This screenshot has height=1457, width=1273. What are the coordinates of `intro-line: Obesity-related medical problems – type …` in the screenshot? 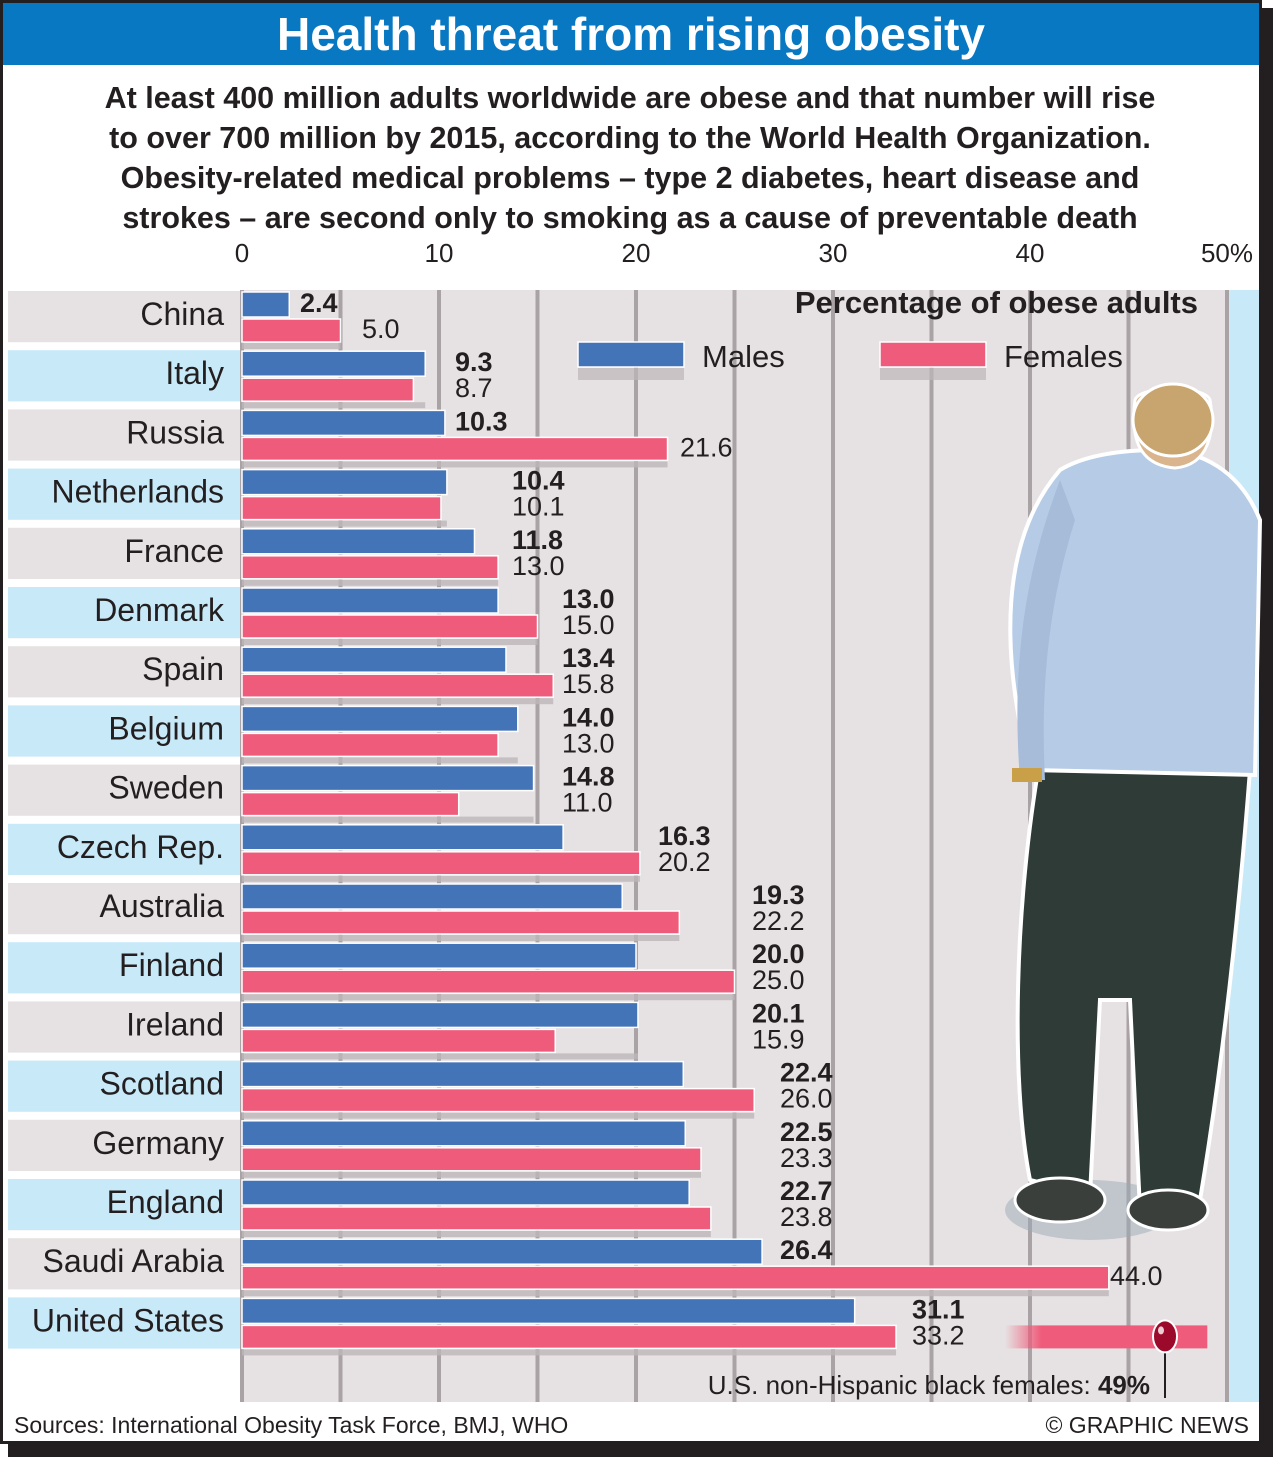 It's located at (630, 178).